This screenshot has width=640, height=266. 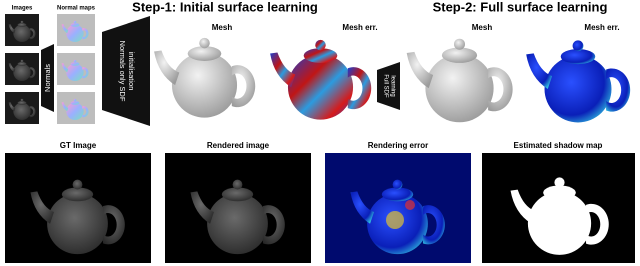 I want to click on panel-label: Estimated shadow map, so click(x=558, y=145).